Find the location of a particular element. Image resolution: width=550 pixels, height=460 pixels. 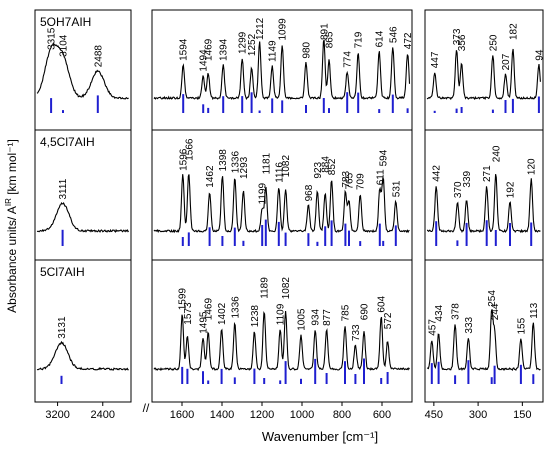

peak-label: 3104 is located at coordinates (64, 45).